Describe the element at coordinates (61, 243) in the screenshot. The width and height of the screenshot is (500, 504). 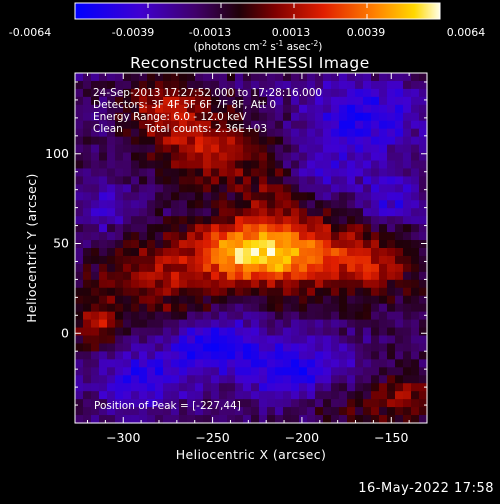
I see `y-tick-label: 50` at that location.